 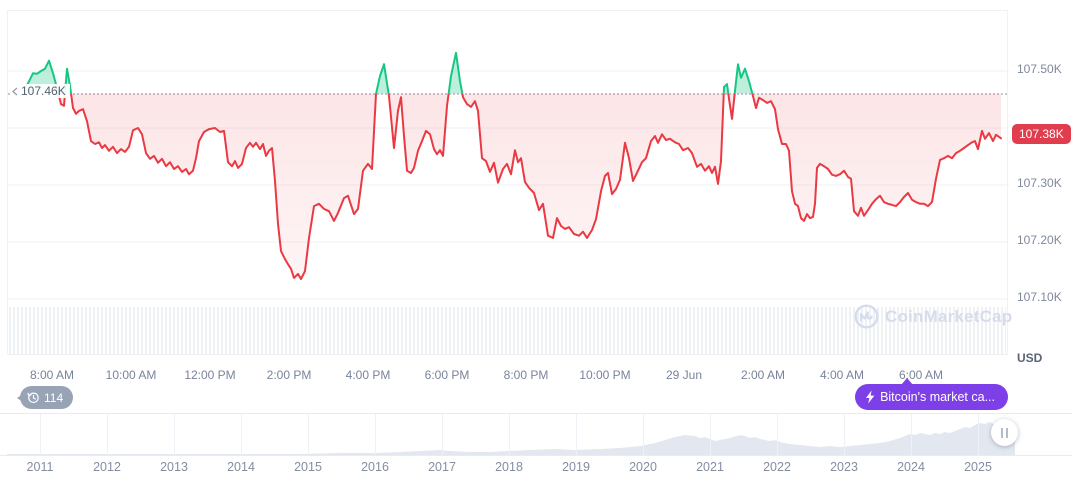 I want to click on year-label: 2024, so click(x=911, y=467).